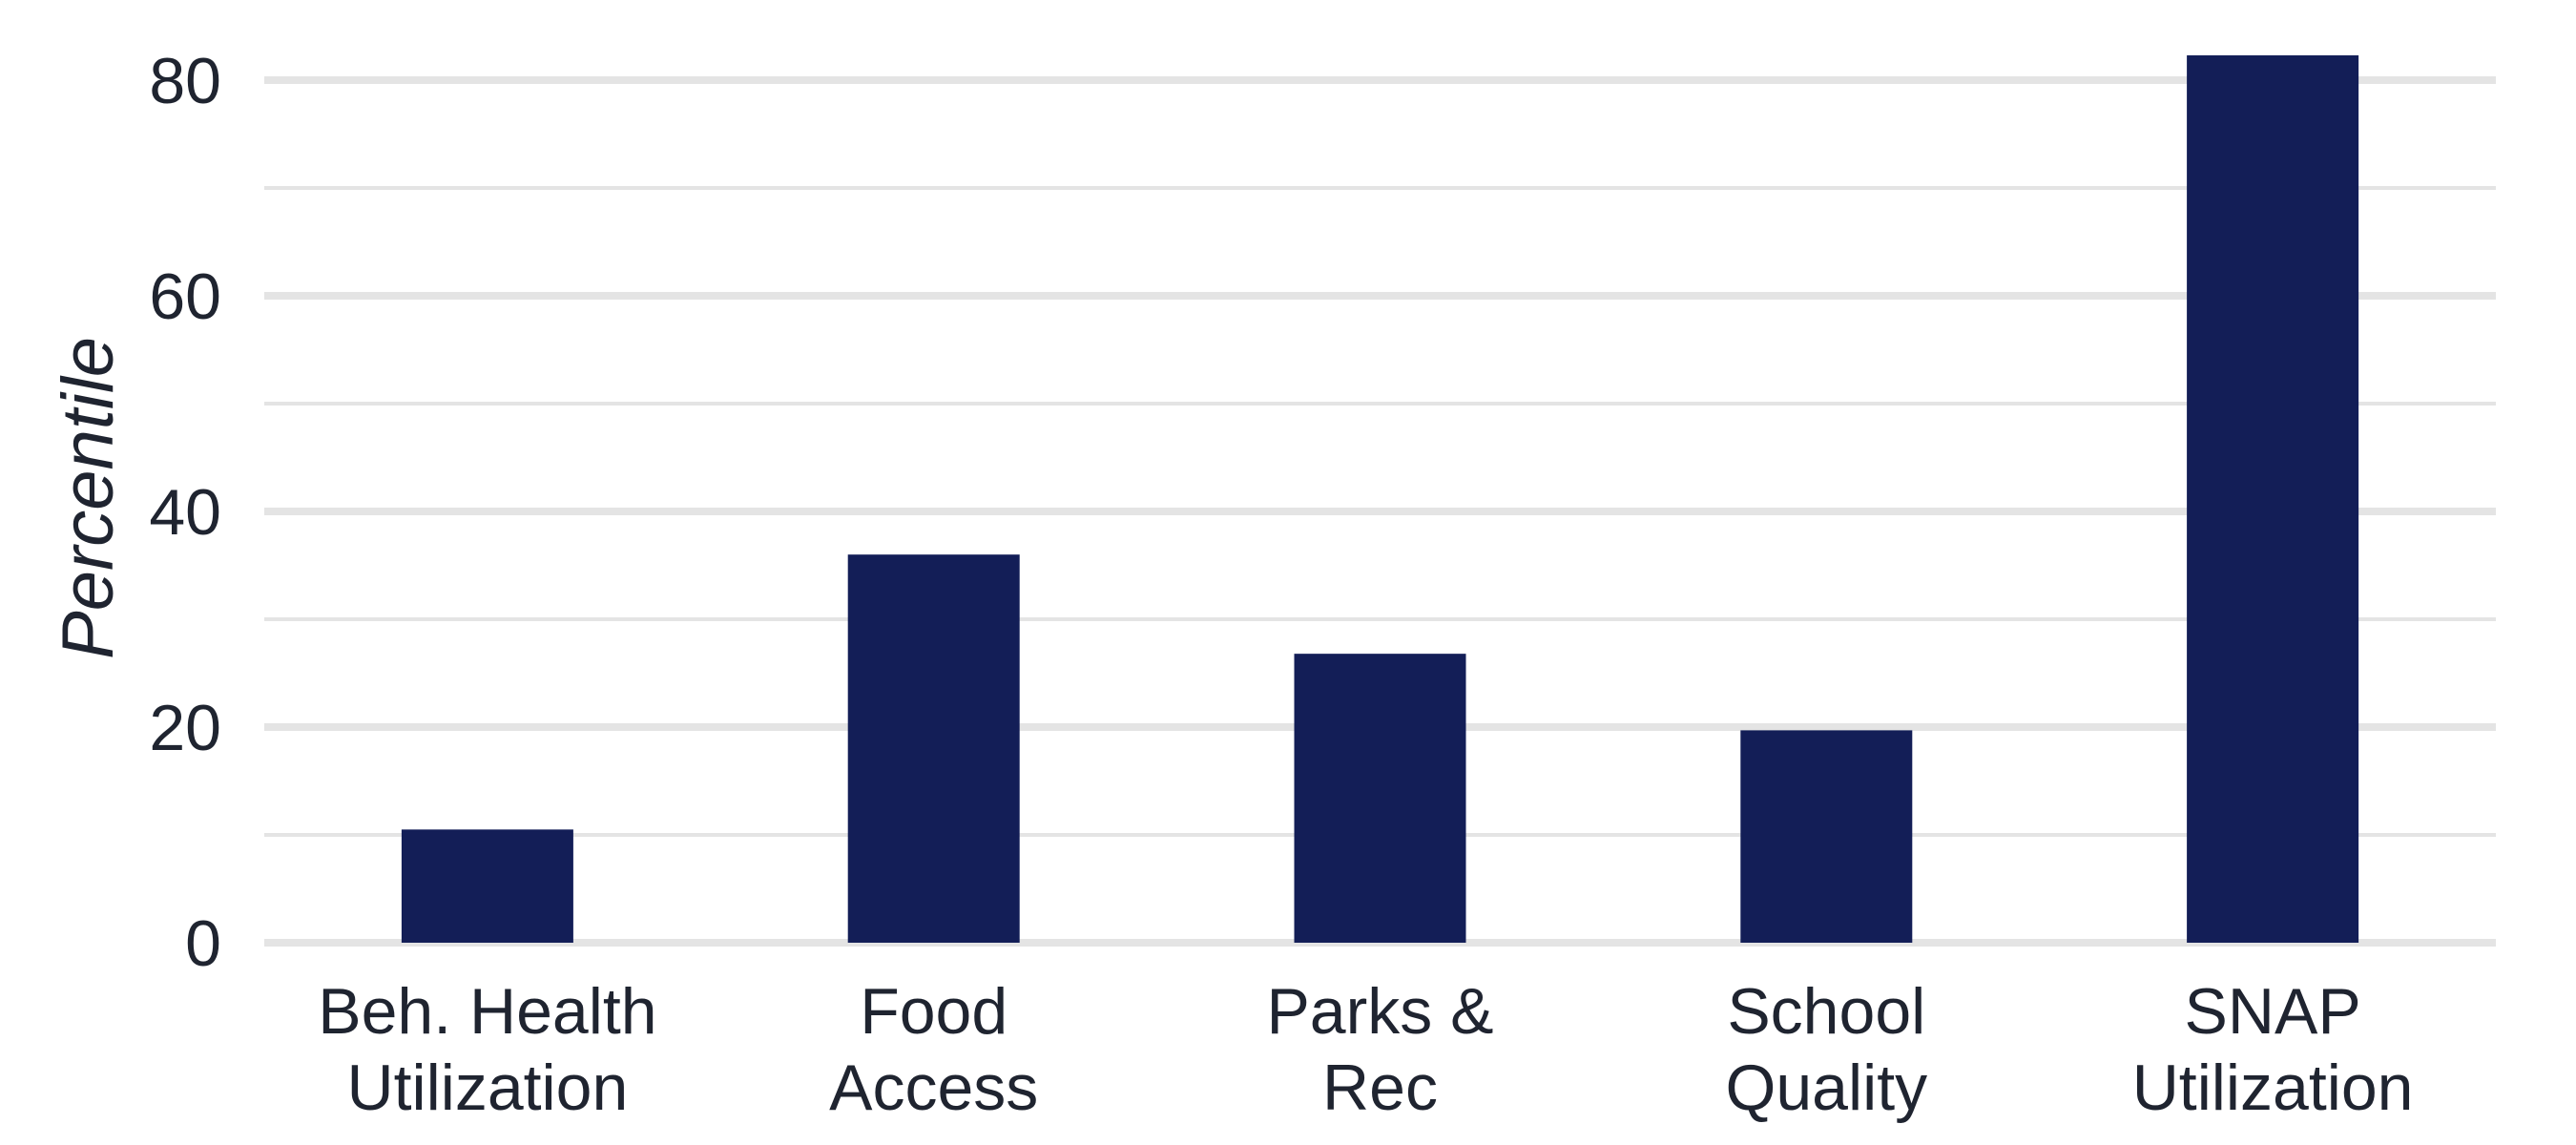 This screenshot has width=2576, height=1145. I want to click on y-tick-label-2: 40, so click(185, 512).